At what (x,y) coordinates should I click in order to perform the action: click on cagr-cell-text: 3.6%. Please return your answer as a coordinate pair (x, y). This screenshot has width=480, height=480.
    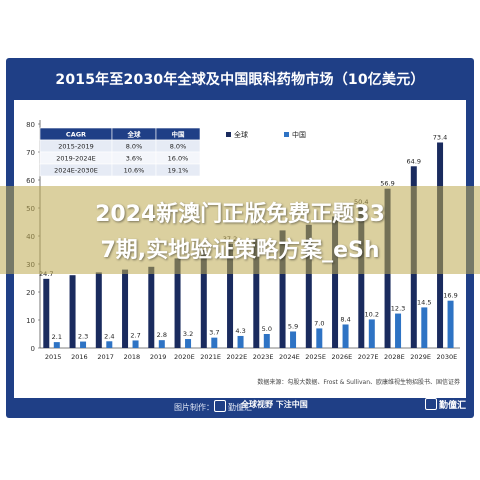
    Looking at the image, I should click on (134, 159).